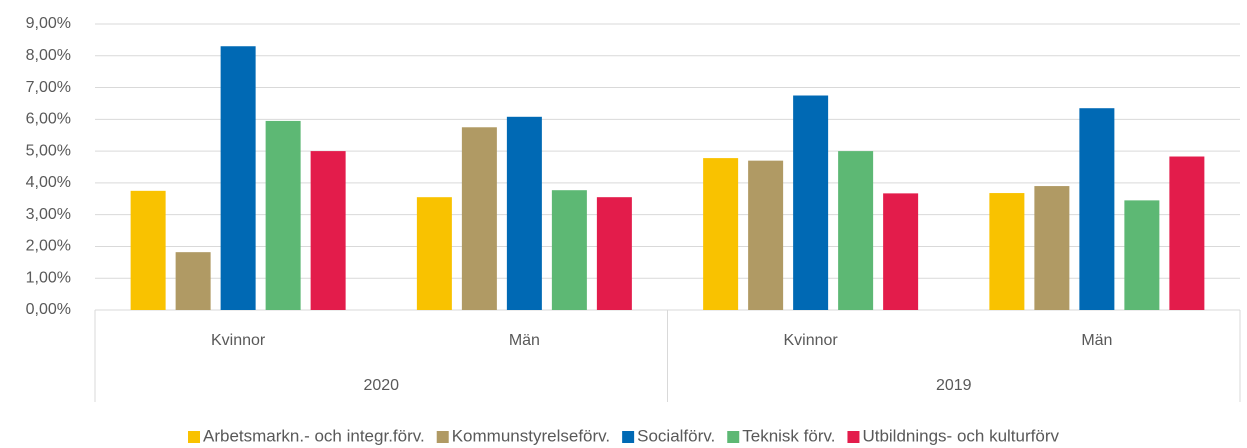 This screenshot has height=448, width=1247. Describe the element at coordinates (48, 182) in the screenshot. I see `y-tick-label: 4,00%` at that location.